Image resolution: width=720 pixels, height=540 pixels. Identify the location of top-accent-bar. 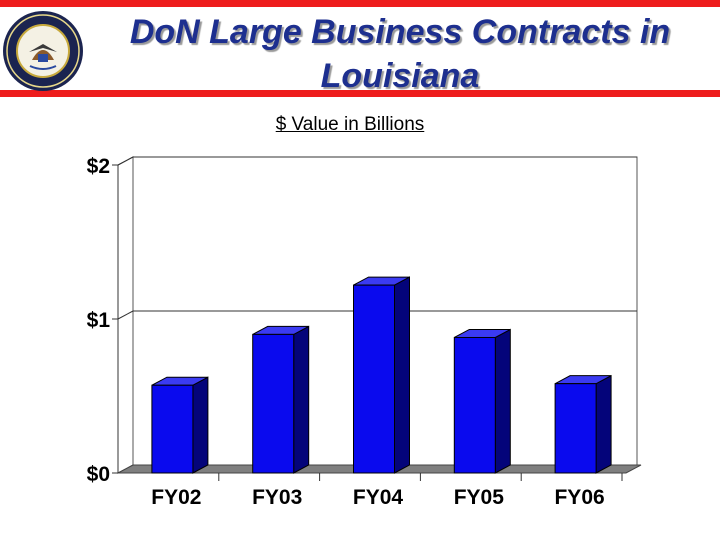
(360, 3).